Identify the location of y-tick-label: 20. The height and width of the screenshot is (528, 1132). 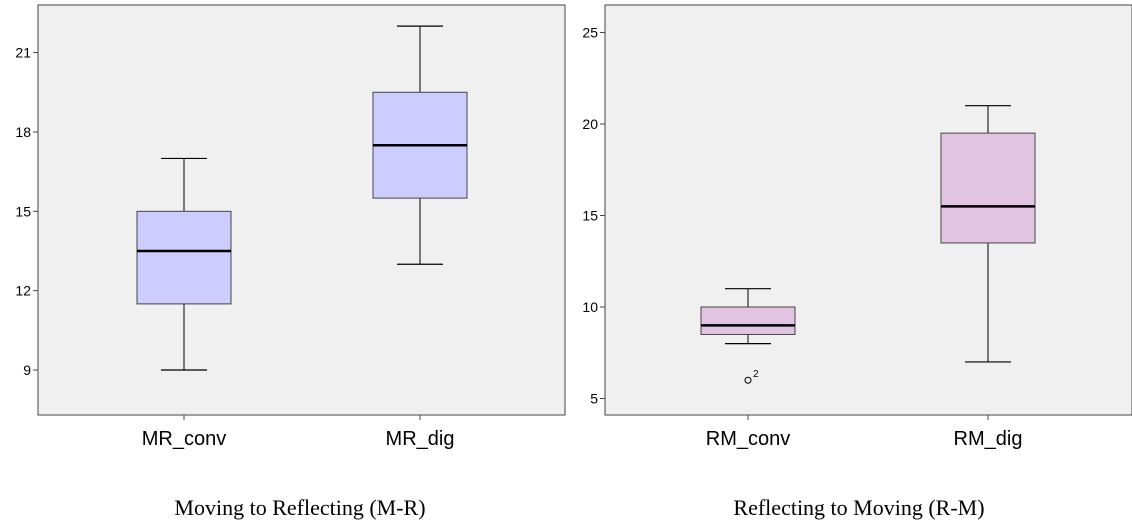
(590, 124).